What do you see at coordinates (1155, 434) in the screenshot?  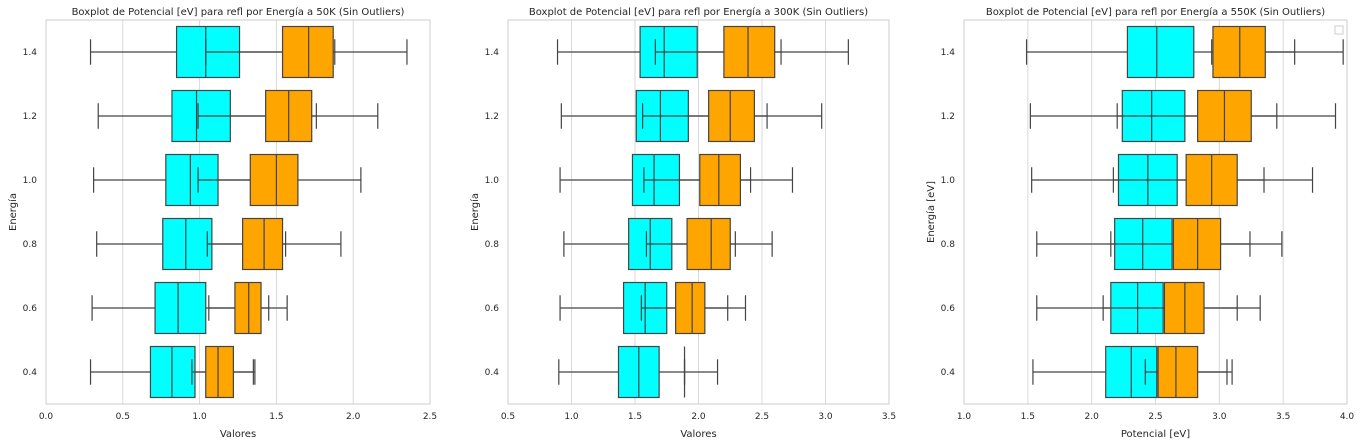 I see `x-axis-label: Potencial [eV]` at bounding box center [1155, 434].